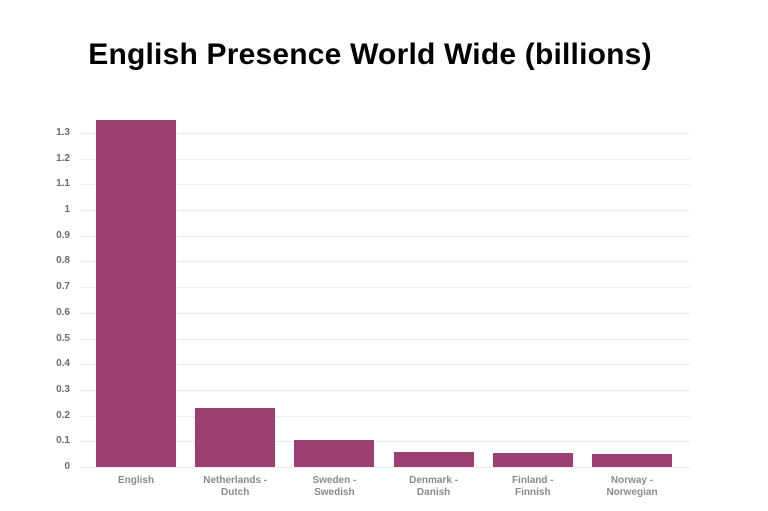 Image resolution: width=768 pixels, height=511 pixels. What do you see at coordinates (63, 338) in the screenshot?
I see `y-tick-label: 0.5` at bounding box center [63, 338].